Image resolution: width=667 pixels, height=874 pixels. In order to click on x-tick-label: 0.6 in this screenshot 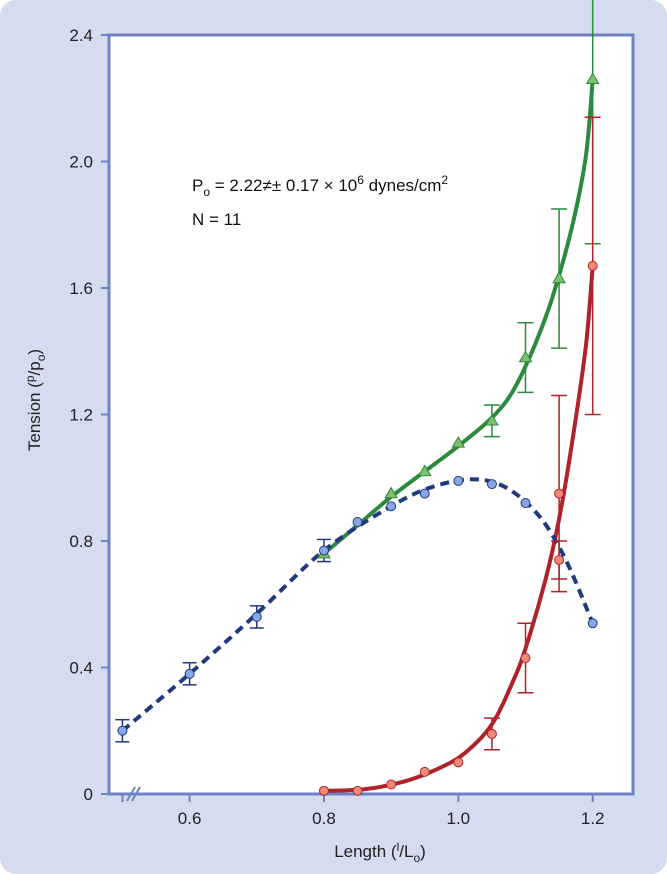, I will do `click(190, 818)`.